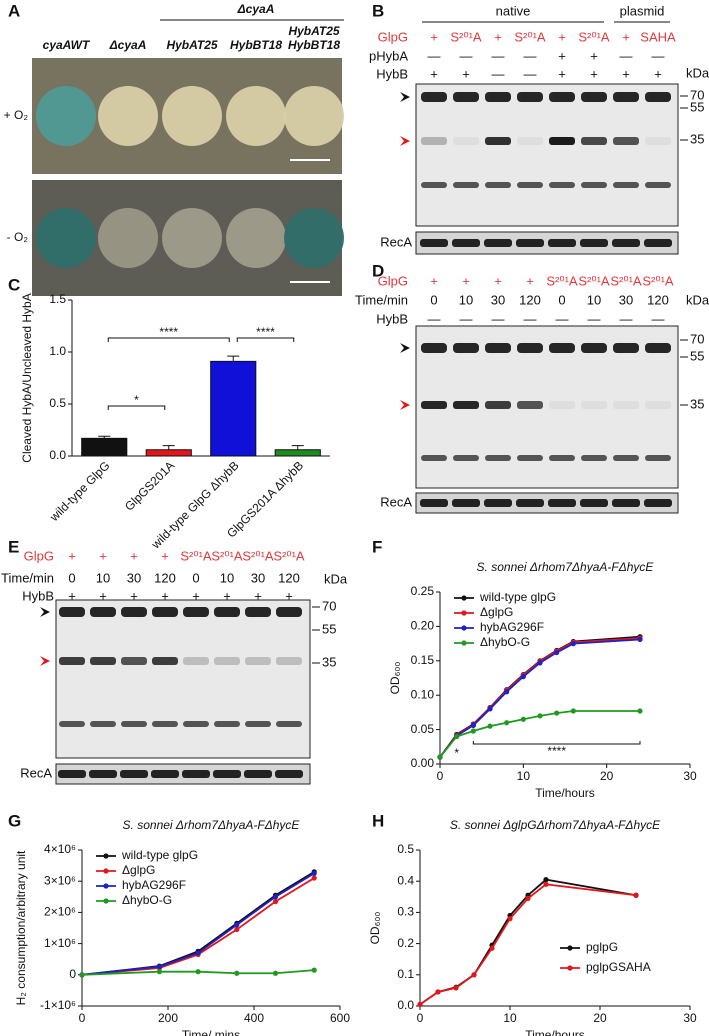 Image resolution: width=709 pixels, height=1036 pixels. Describe the element at coordinates (697, 299) in the screenshot. I see `unit-label: kDa` at that location.